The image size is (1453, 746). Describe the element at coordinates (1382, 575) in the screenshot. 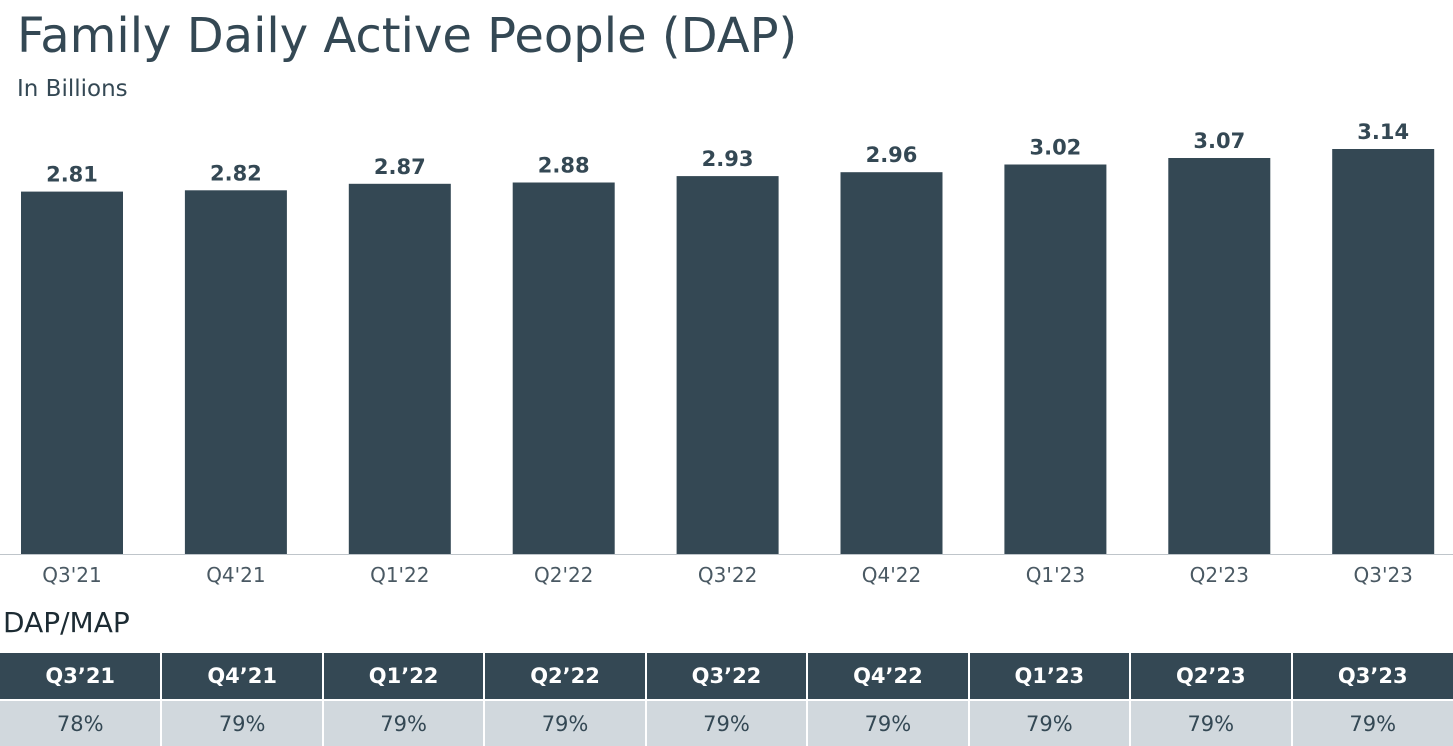

I see `x-tick-label: Q3'23` at that location.